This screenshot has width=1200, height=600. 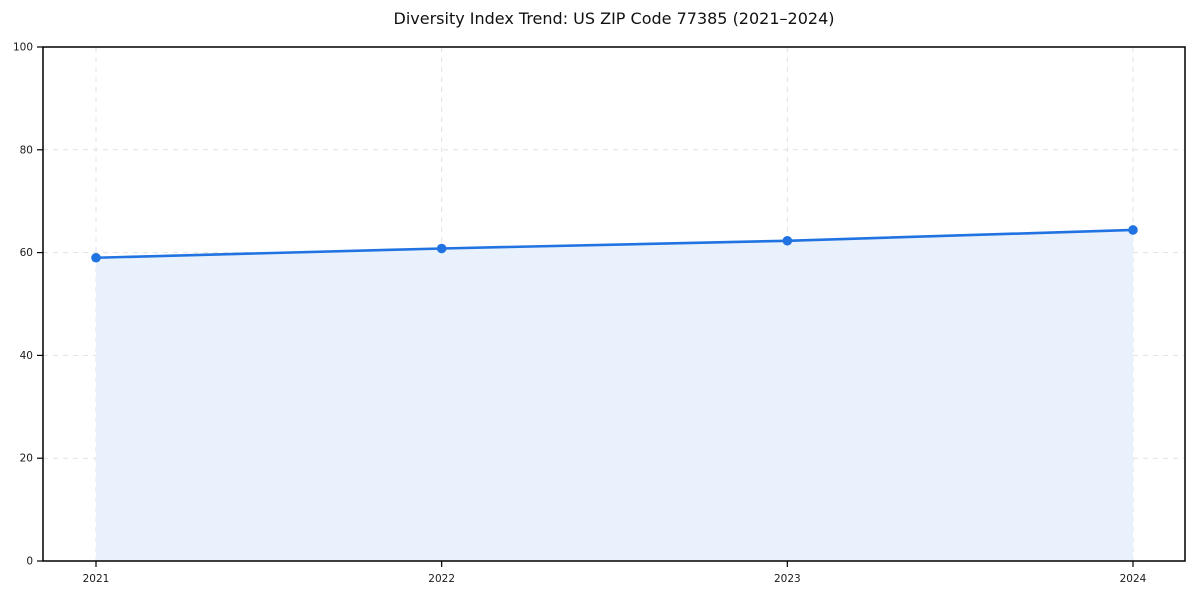 What do you see at coordinates (26, 150) in the screenshot?
I see `y-tick-label: 80` at bounding box center [26, 150].